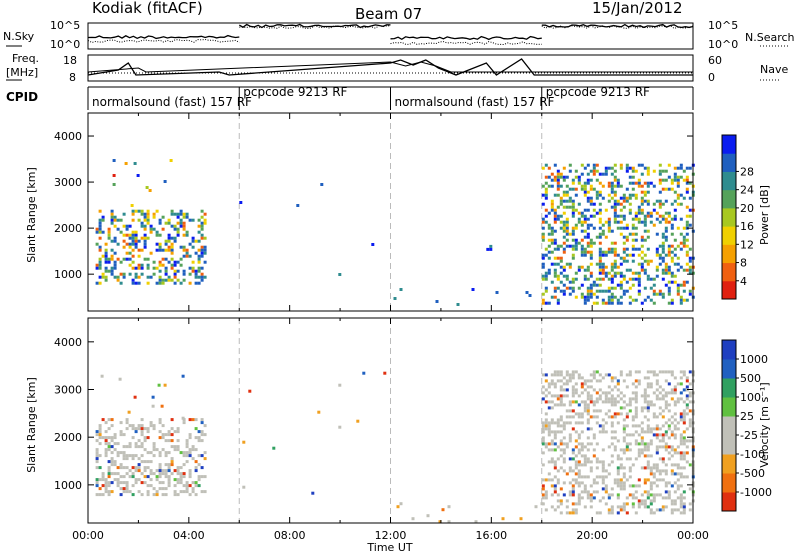 This screenshot has width=800, height=554. What do you see at coordinates (172, 102) in the screenshot?
I see `cpid-segment-label: normalsound (fast) 157 RF` at bounding box center [172, 102].